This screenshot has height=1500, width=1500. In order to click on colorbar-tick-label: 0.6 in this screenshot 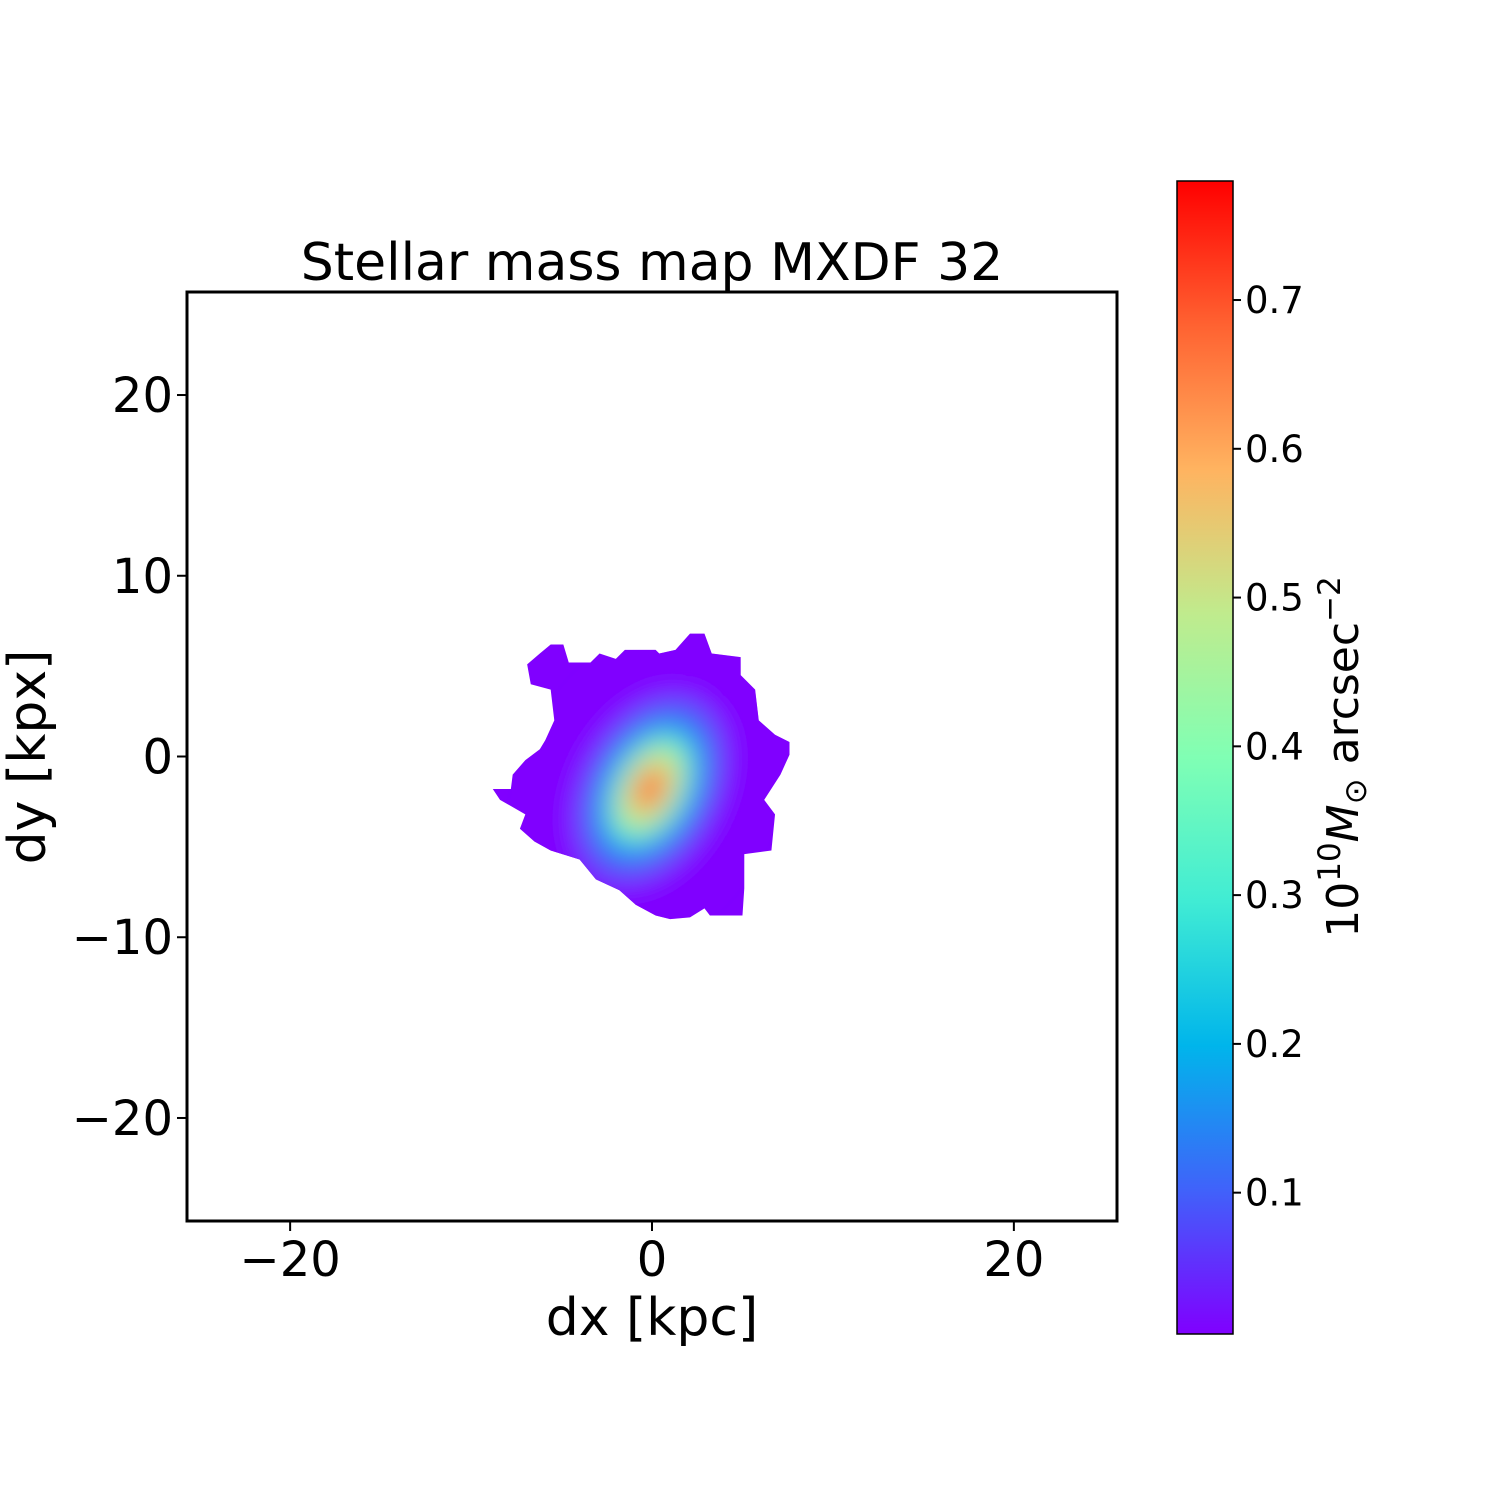, I will do `click(1274, 449)`.